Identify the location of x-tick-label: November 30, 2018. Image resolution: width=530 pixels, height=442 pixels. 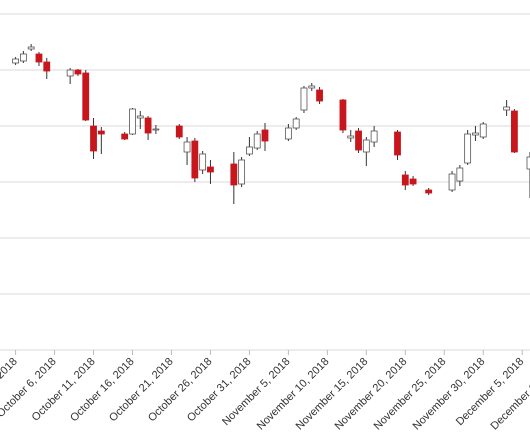
(449, 394).